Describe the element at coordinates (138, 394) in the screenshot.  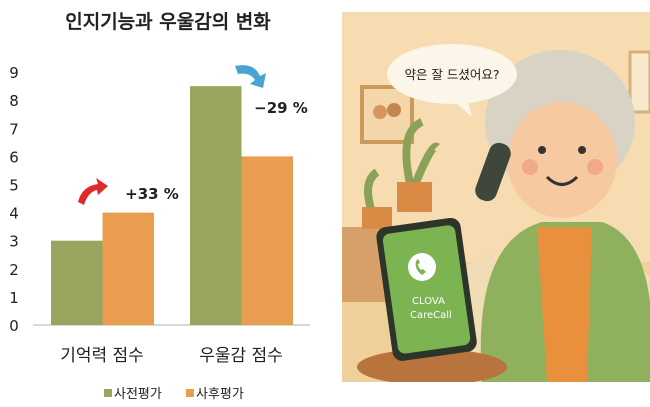
I see `legend-label-pre: 사전평가` at that location.